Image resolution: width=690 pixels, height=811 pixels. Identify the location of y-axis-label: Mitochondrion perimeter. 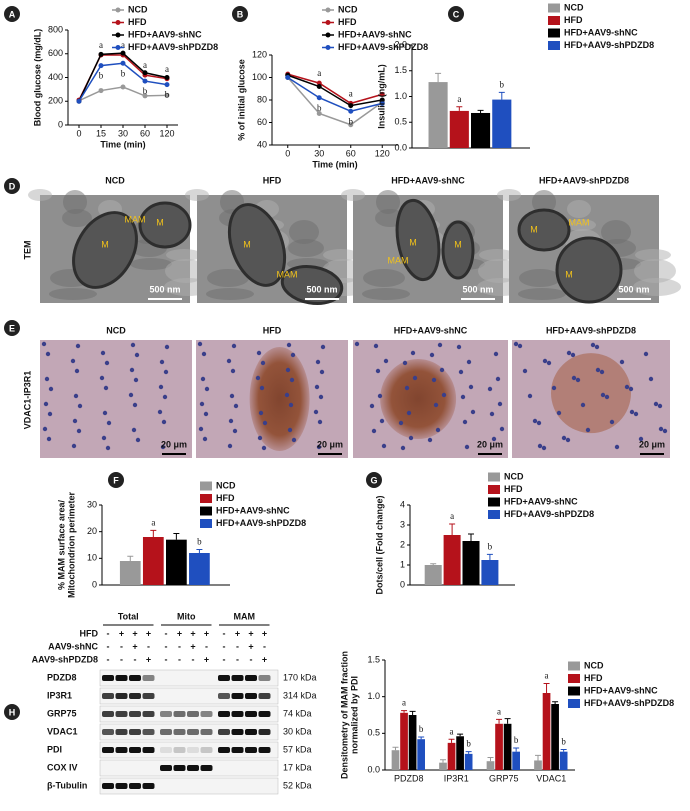
(71, 545).